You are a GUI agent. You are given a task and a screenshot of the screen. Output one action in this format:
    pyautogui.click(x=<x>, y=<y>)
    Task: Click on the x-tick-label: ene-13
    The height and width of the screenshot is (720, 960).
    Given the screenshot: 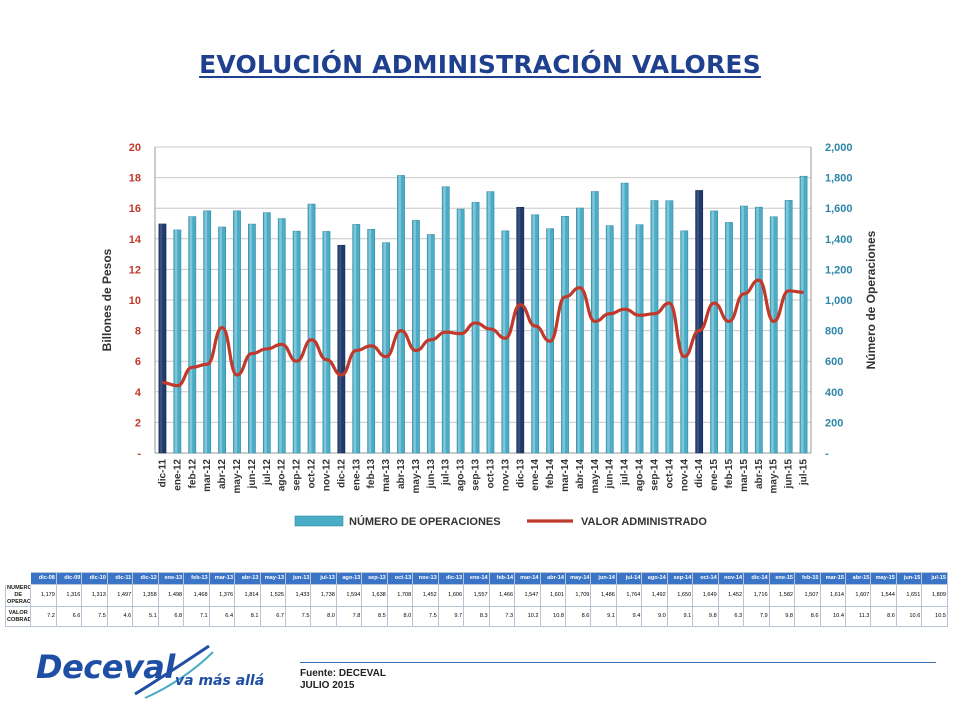 What is the action you would take?
    pyautogui.click(x=356, y=475)
    